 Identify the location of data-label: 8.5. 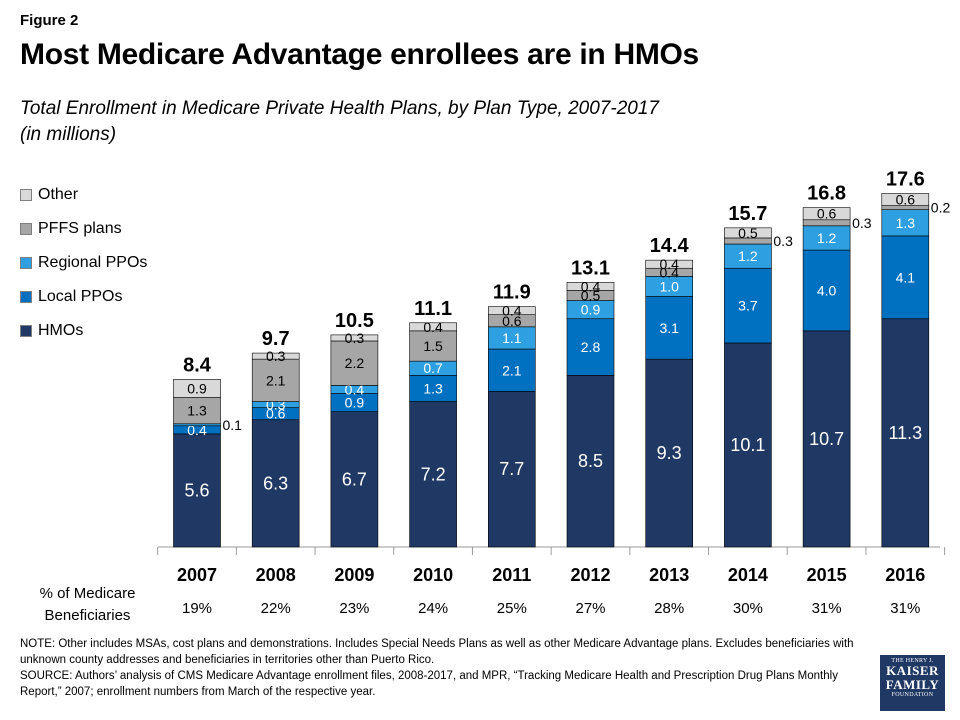
(590, 461).